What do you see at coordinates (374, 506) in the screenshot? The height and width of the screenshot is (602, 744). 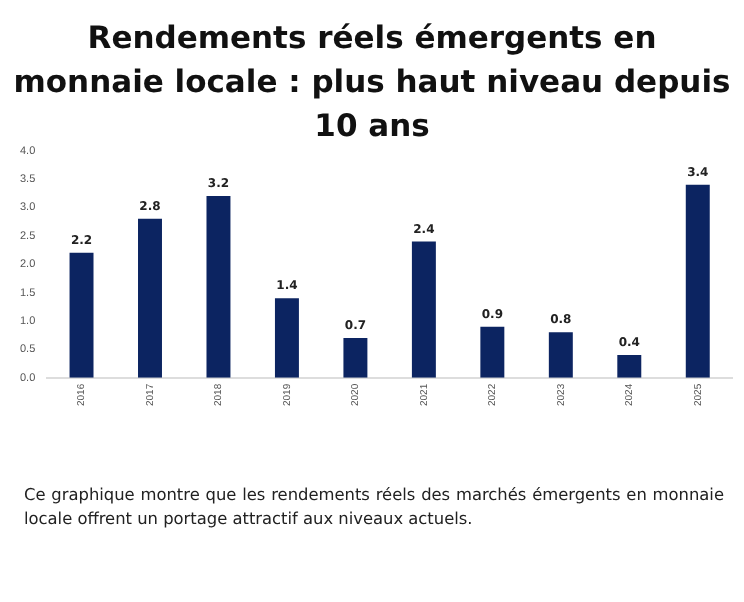 I see `text: Ce graphique montre que les rendements réels des marchés émergents en monnaie locale offrent un portage attractif aux niveaux actuels.` at bounding box center [374, 506].